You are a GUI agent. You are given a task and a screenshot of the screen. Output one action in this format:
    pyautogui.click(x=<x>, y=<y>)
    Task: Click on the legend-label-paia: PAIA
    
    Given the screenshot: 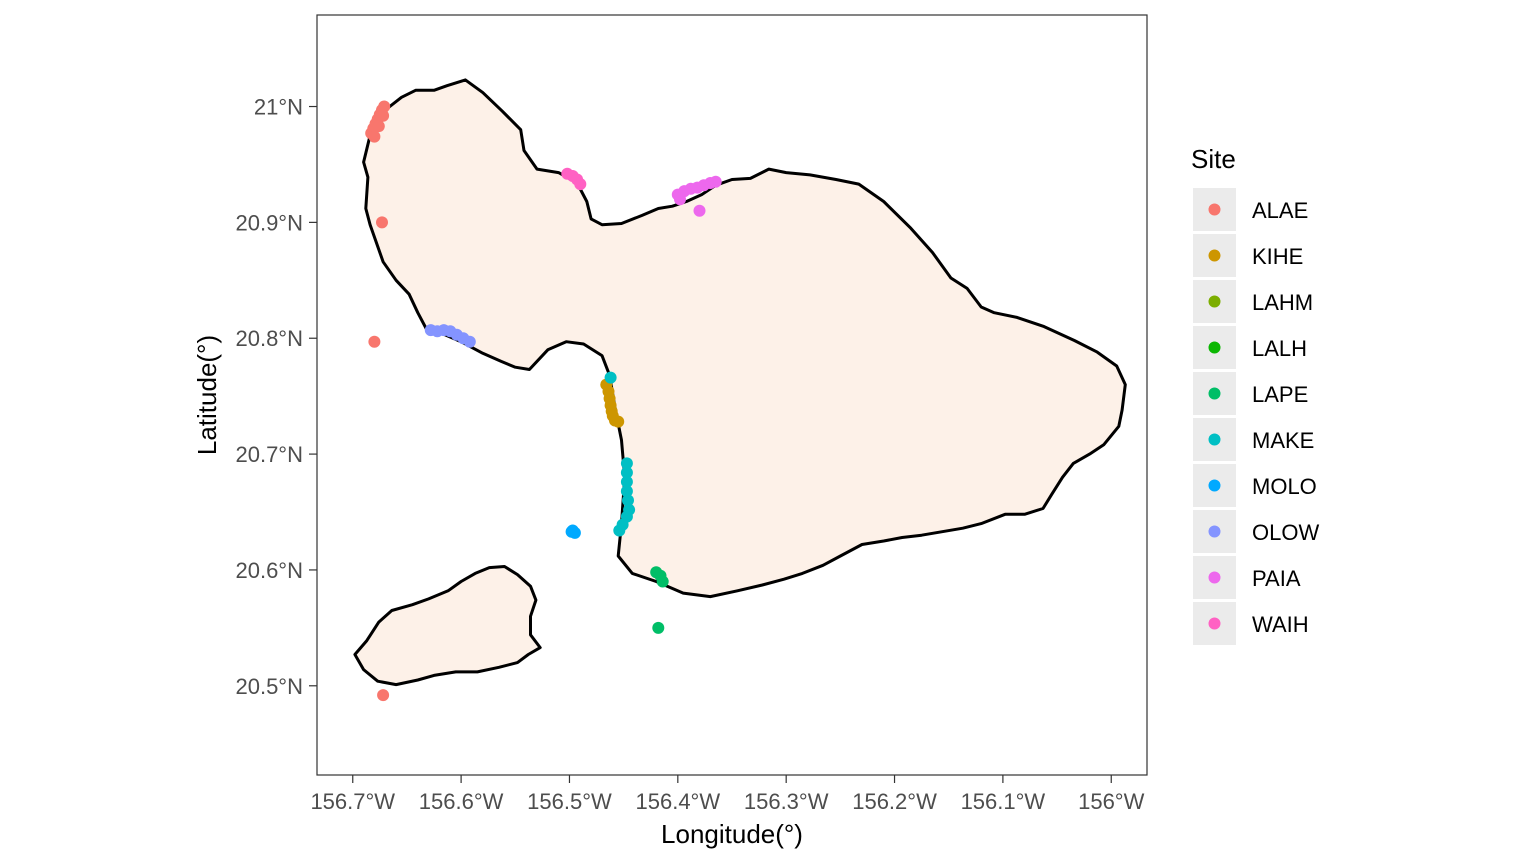 What is the action you would take?
    pyautogui.click(x=1276, y=578)
    